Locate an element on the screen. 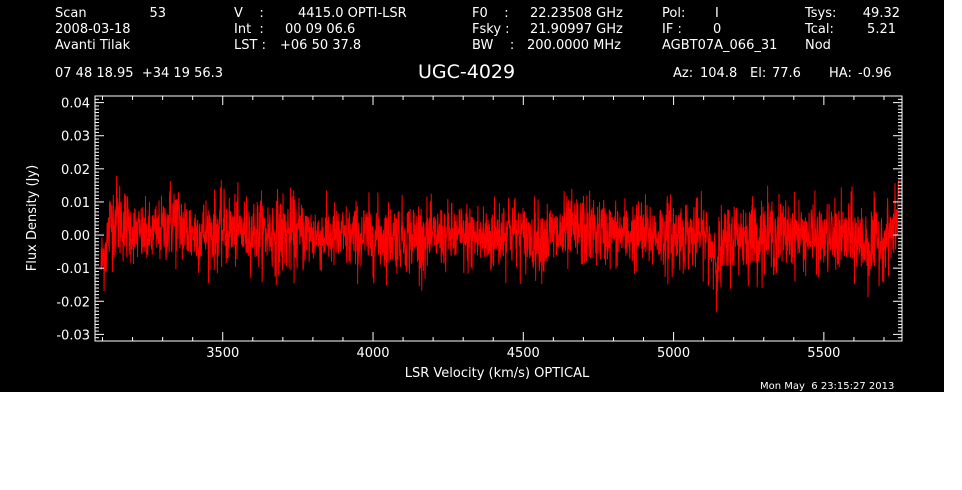 This screenshot has height=490, width=962. fsky-value: 21.90997 GHz is located at coordinates (576, 29).